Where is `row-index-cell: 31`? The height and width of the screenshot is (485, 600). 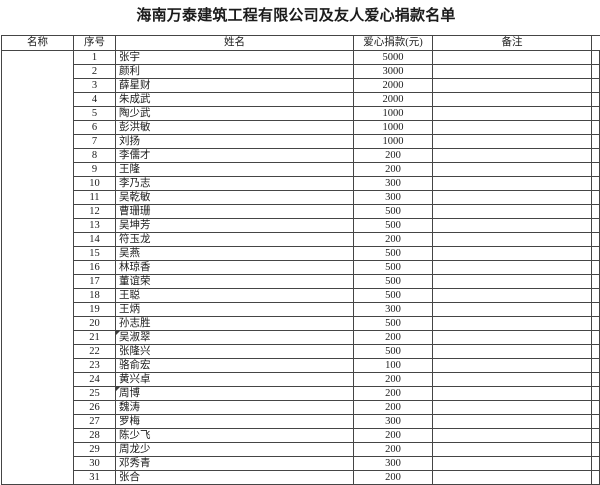 row-index-cell: 31 is located at coordinates (95, 478).